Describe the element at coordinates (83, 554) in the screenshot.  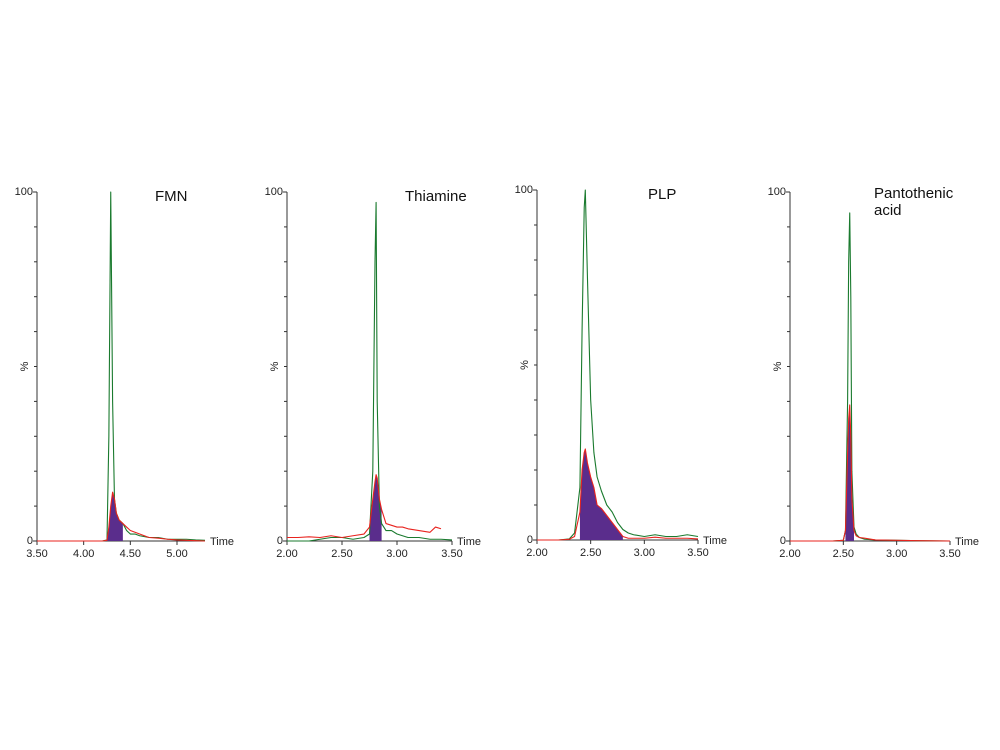
I see `x-tick-label: 4.00` at that location.